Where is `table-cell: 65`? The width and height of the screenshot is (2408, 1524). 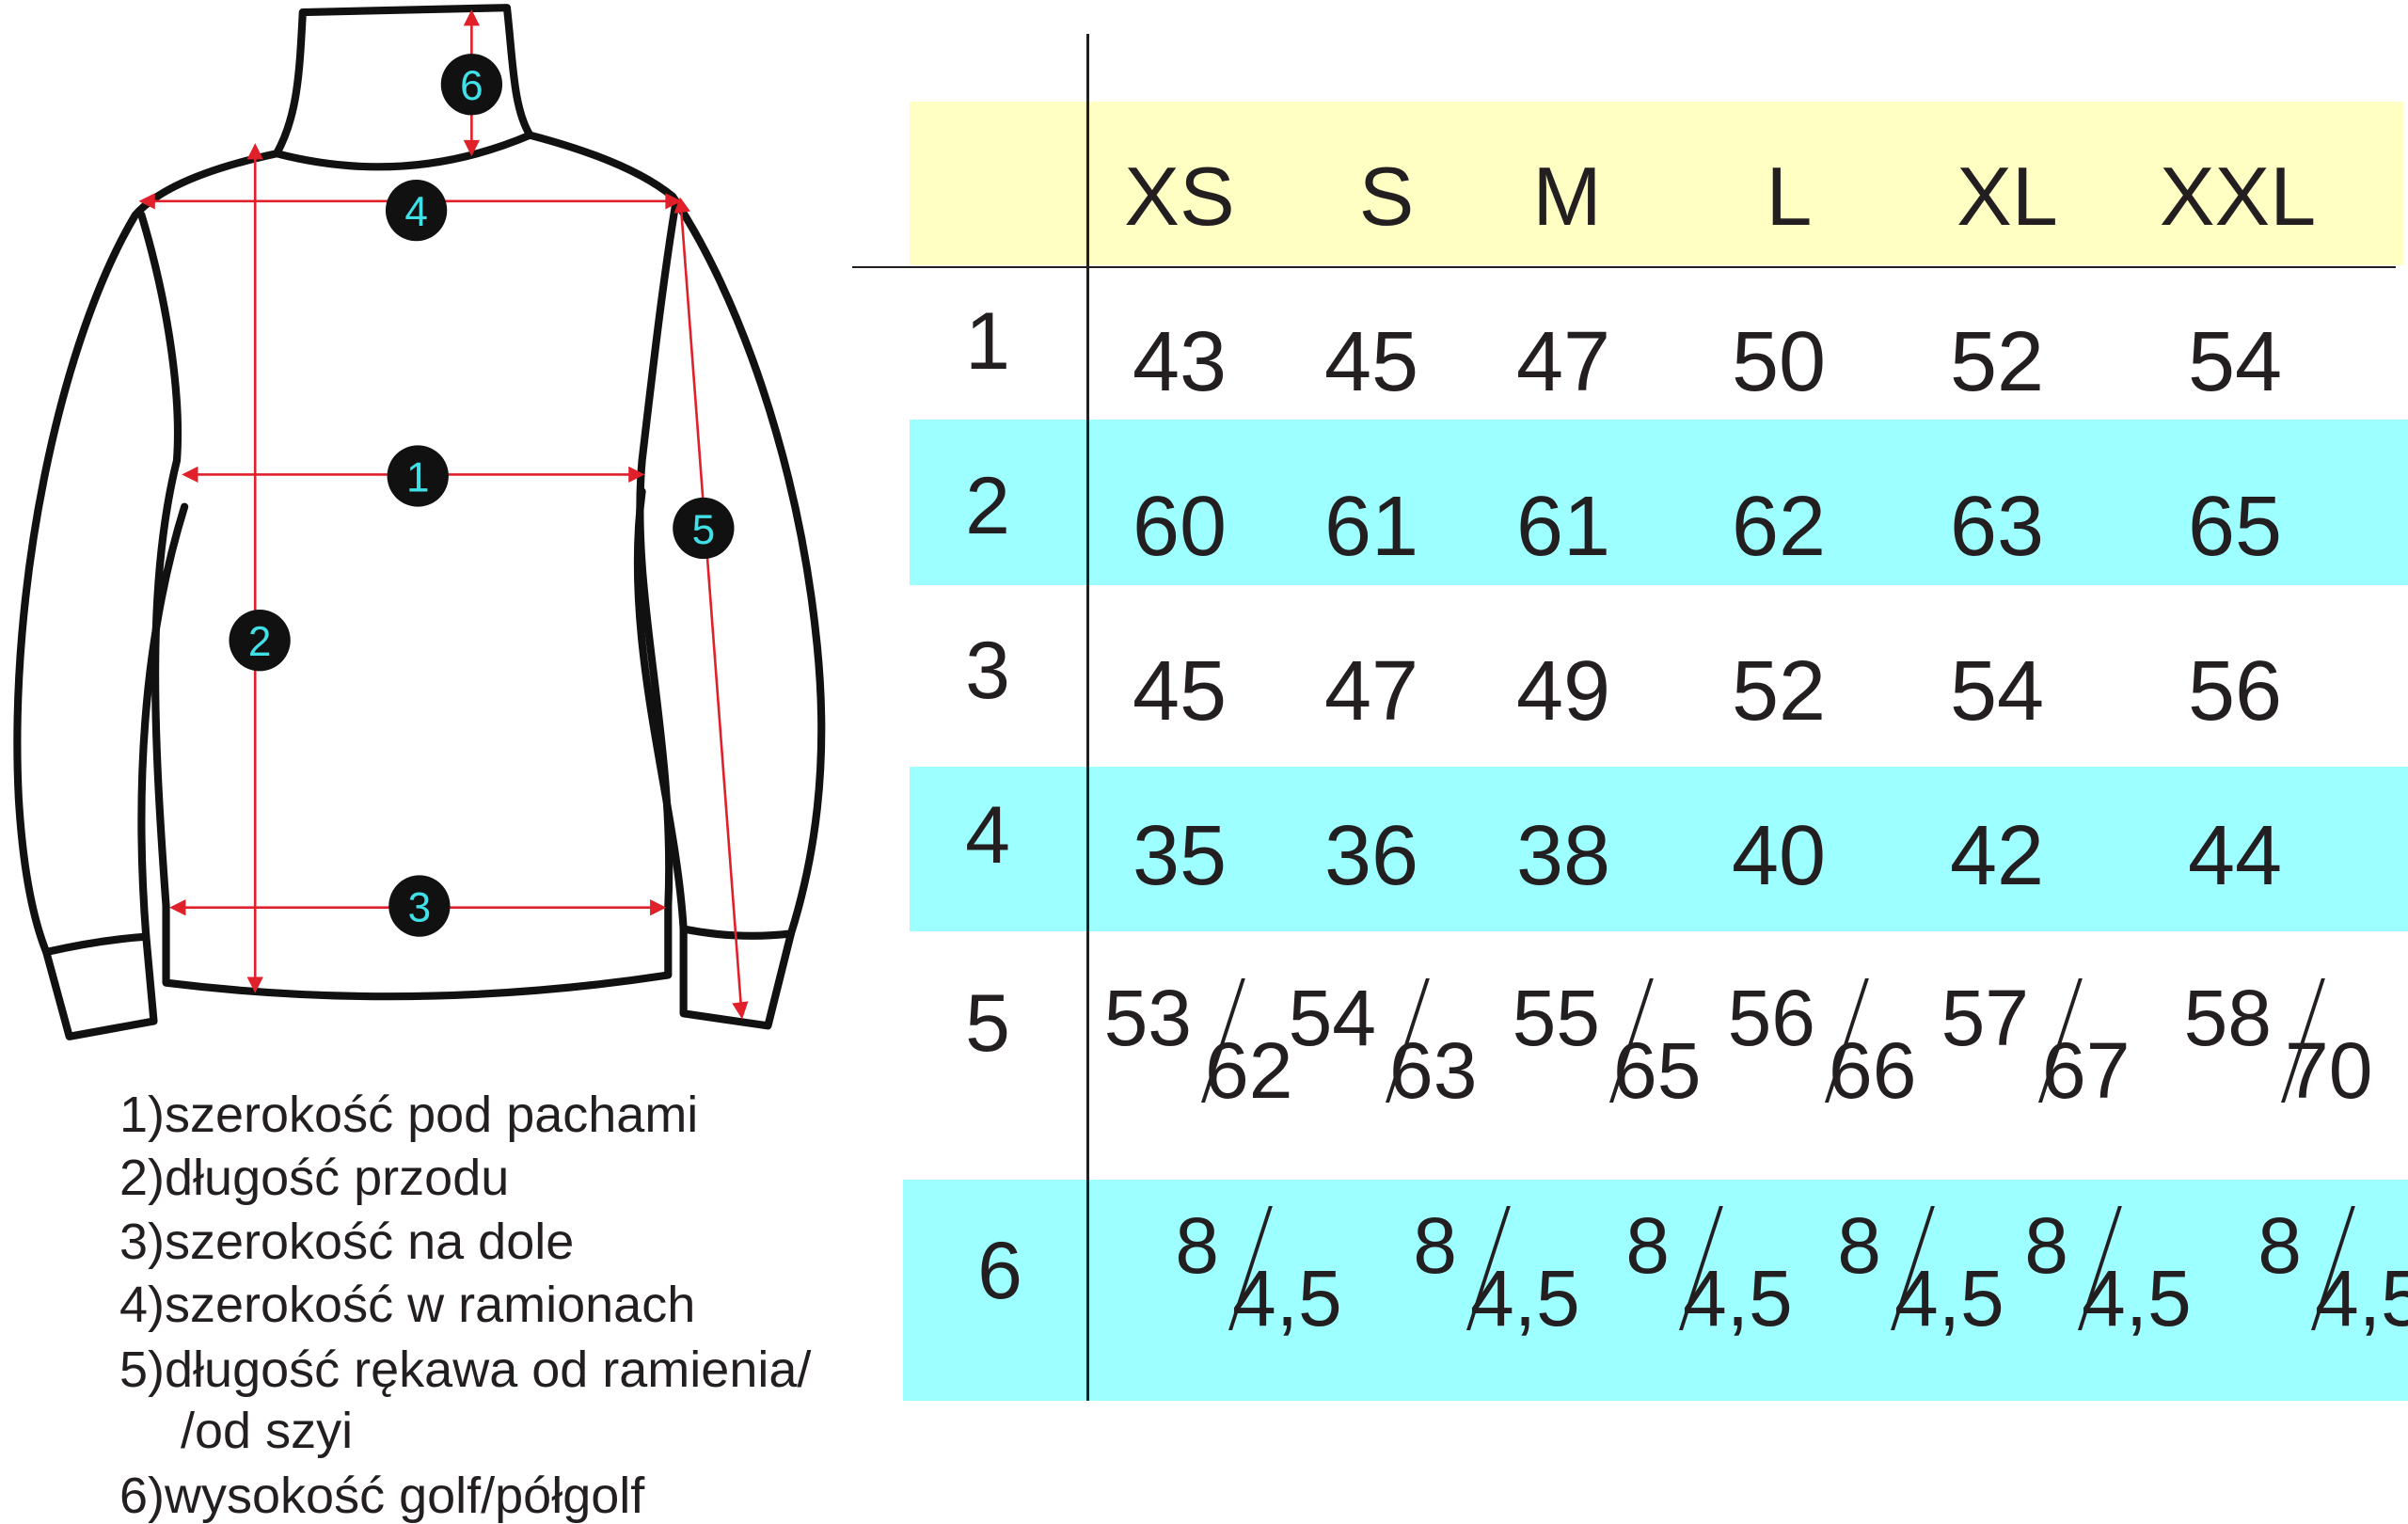
table-cell: 65 is located at coordinates (2235, 527).